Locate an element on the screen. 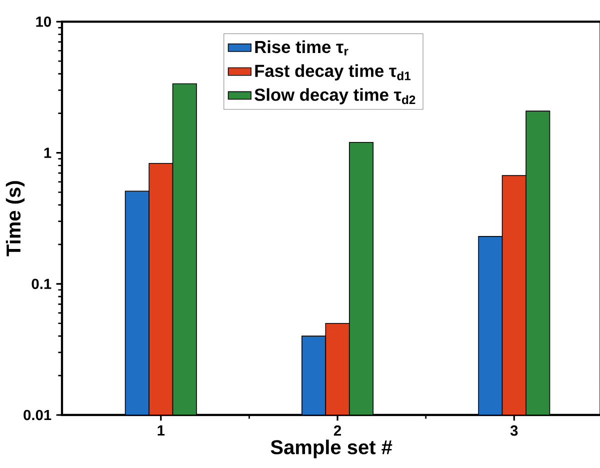 The image size is (600, 468). y-axis-title: Time (s) is located at coordinates (15, 218).